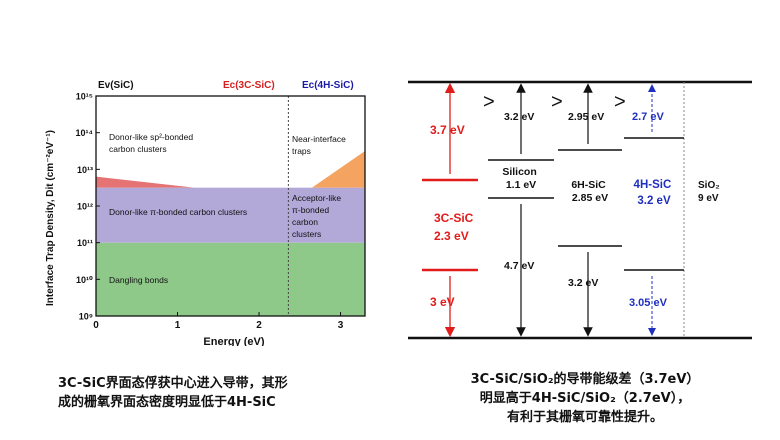  I want to click on si-gap-label: Silicon 1.1 eV, so click(520, 178).